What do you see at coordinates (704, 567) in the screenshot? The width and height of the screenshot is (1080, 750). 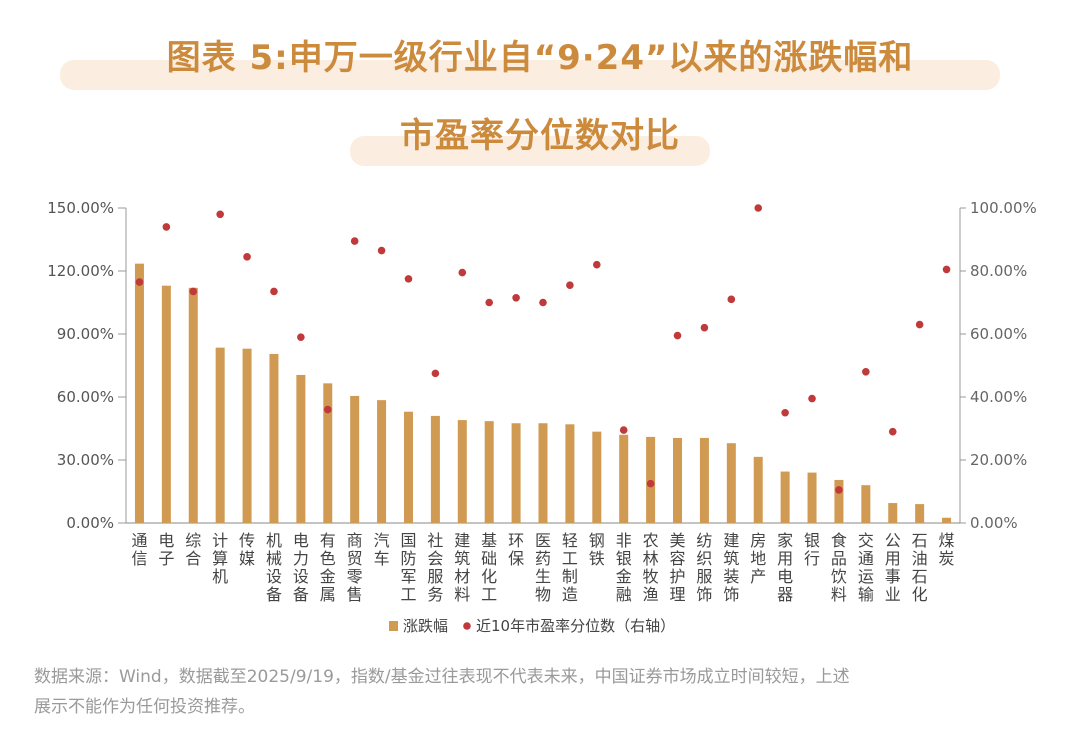 I see `x-tick-label: 纺织服饰` at bounding box center [704, 567].